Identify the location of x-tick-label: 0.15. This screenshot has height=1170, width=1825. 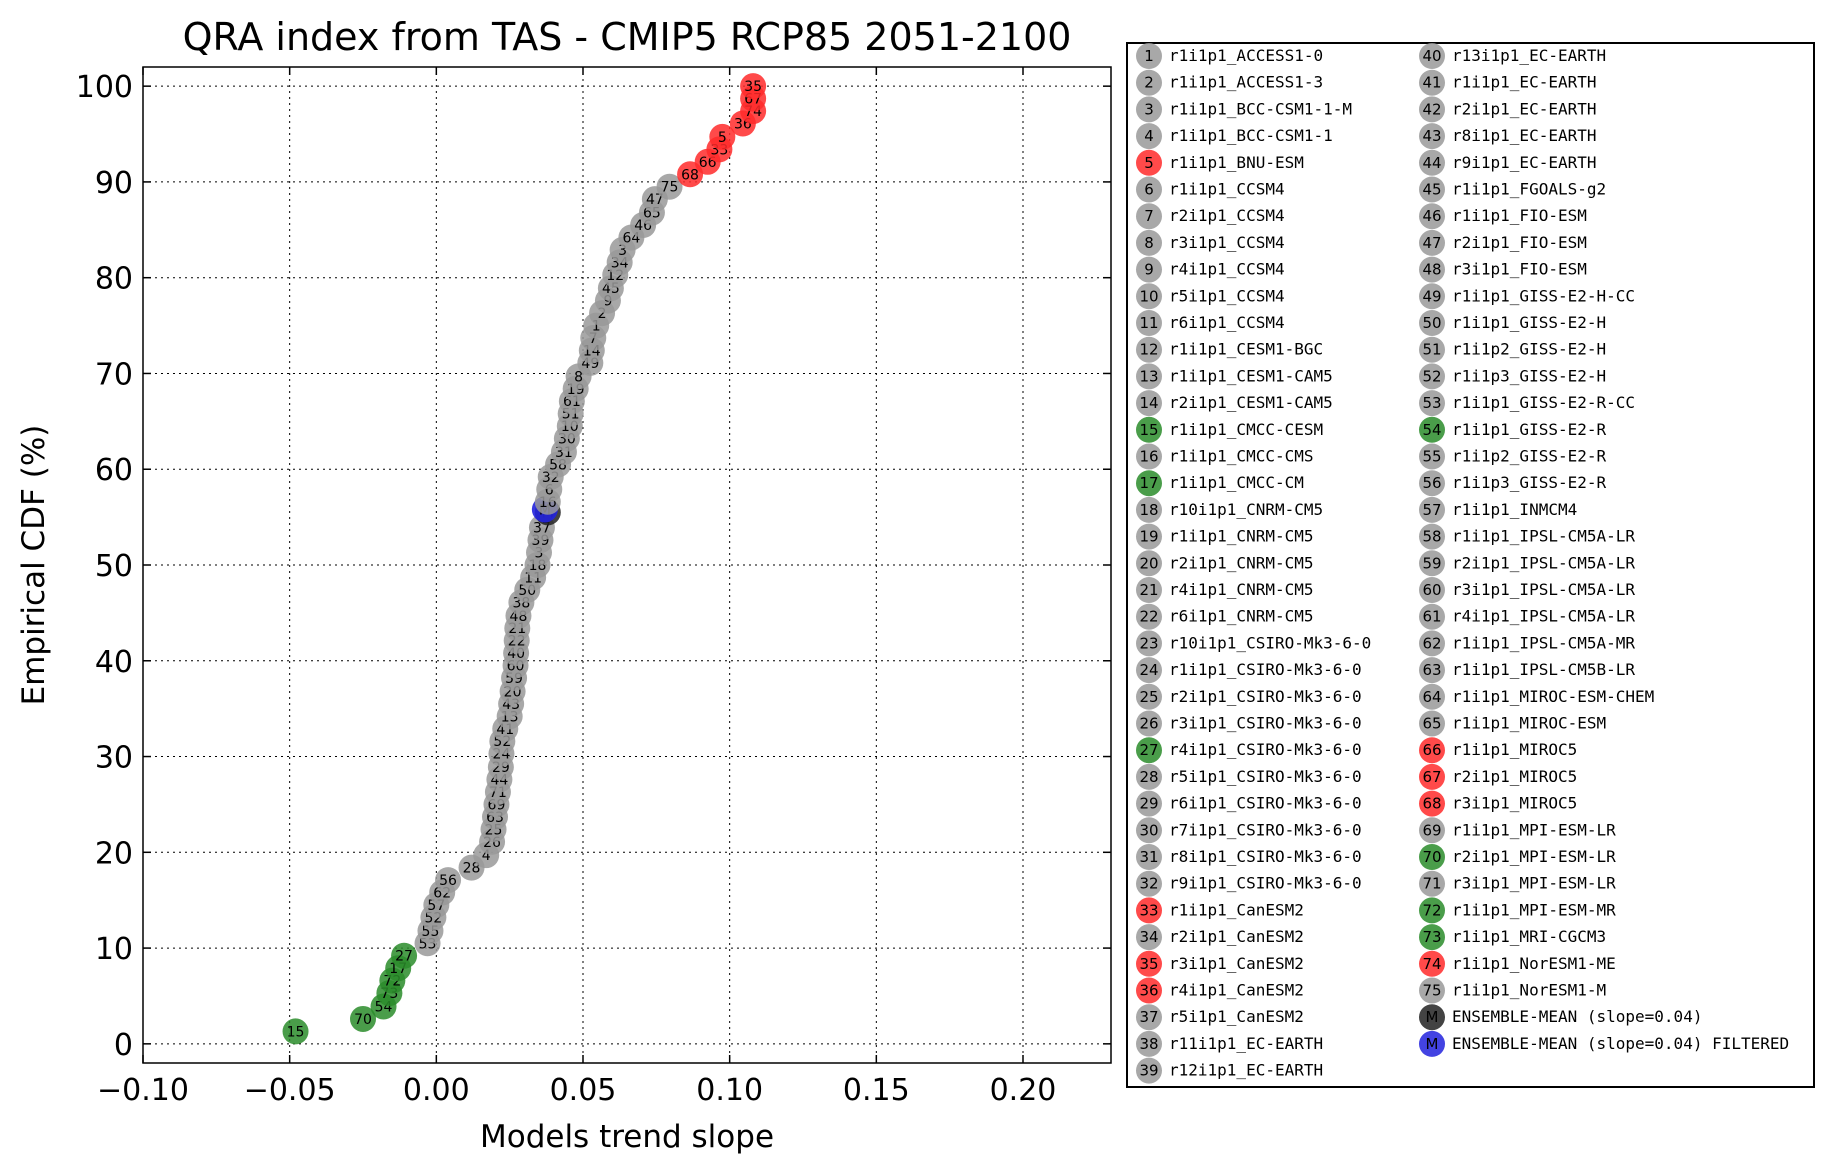
(876, 1090).